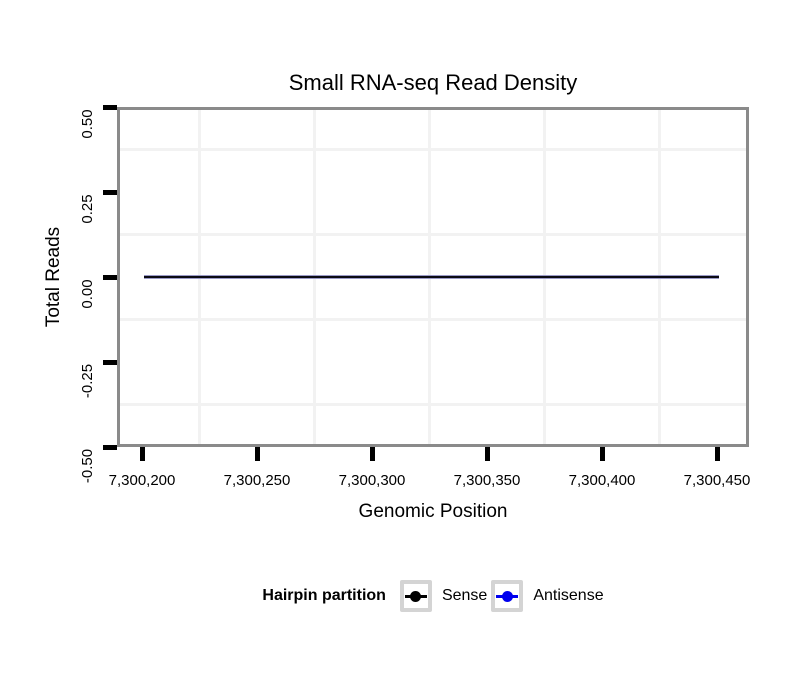  I want to click on legend-key-sense, so click(415, 596).